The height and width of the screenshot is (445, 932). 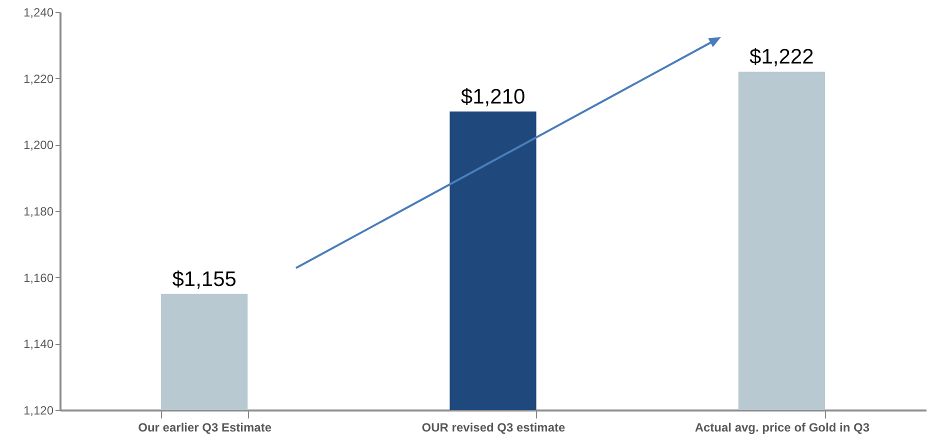 What do you see at coordinates (38, 13) in the screenshot?
I see `y-tick-label: 1,240` at bounding box center [38, 13].